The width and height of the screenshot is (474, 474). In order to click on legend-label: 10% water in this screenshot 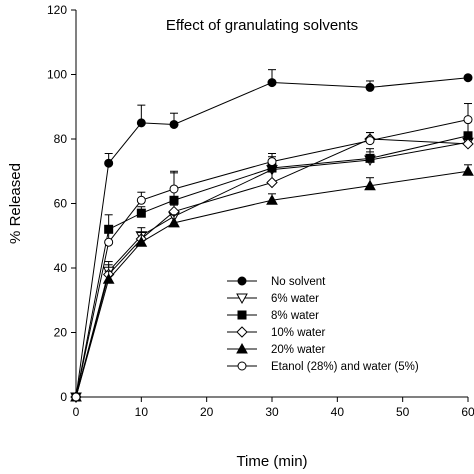, I will do `click(298, 333)`.